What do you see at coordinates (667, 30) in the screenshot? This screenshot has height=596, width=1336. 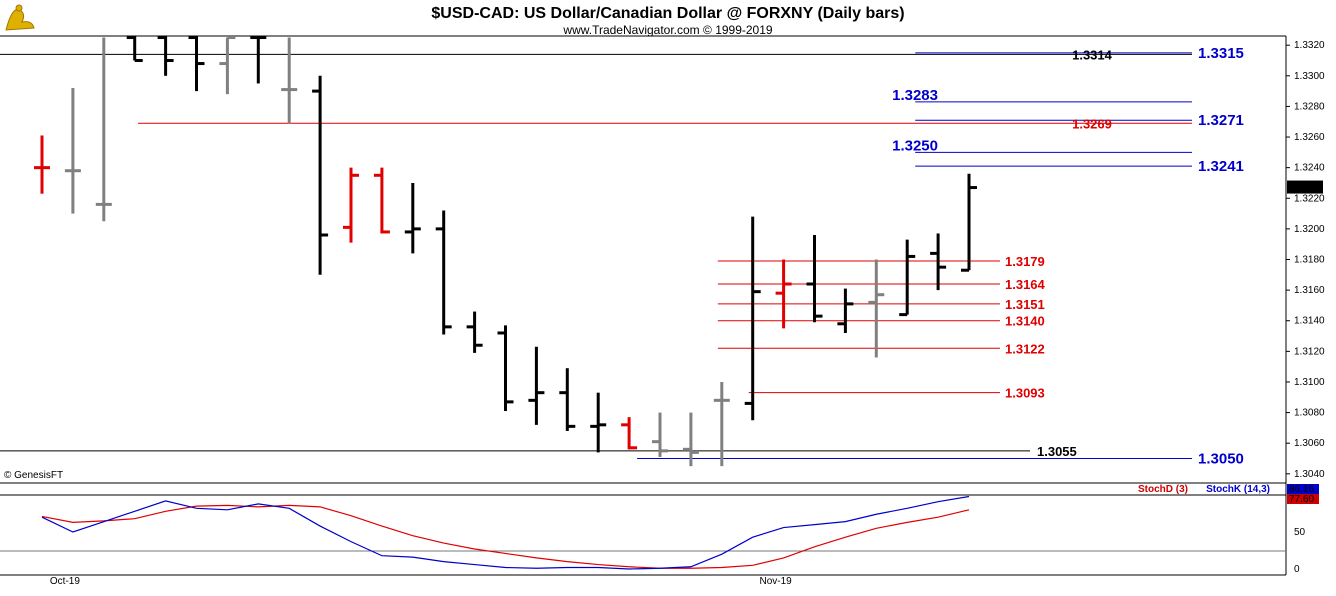 I see `chart-subtitle: www.TradeNavigator.com © 1999-2019` at bounding box center [667, 30].